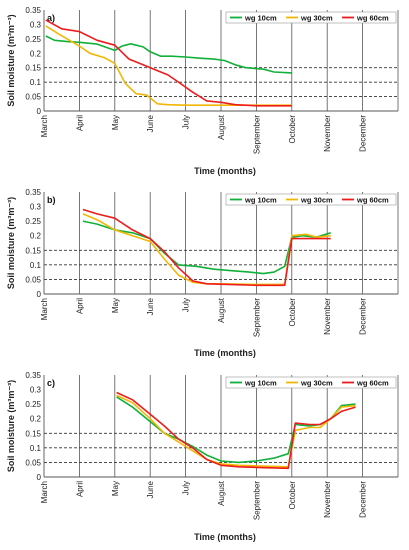 This screenshot has height=550, width=409. Describe the element at coordinates (51, 18) in the screenshot. I see `panel-label: a)` at that location.